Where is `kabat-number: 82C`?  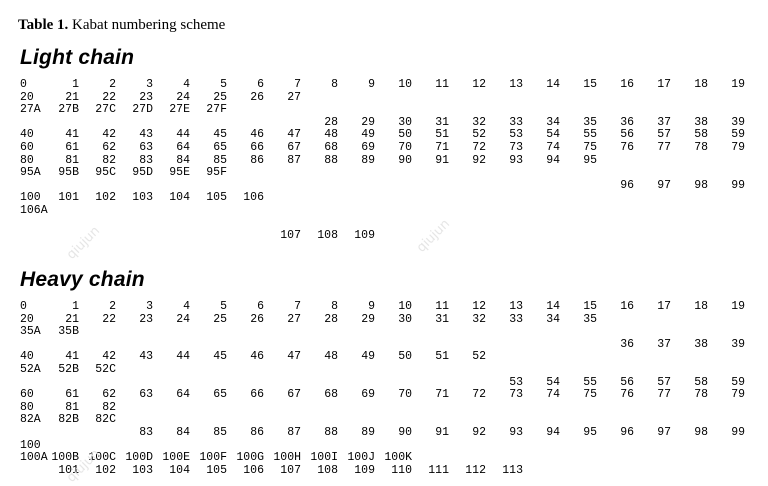 kabat-number: 82C is located at coordinates (105, 420).